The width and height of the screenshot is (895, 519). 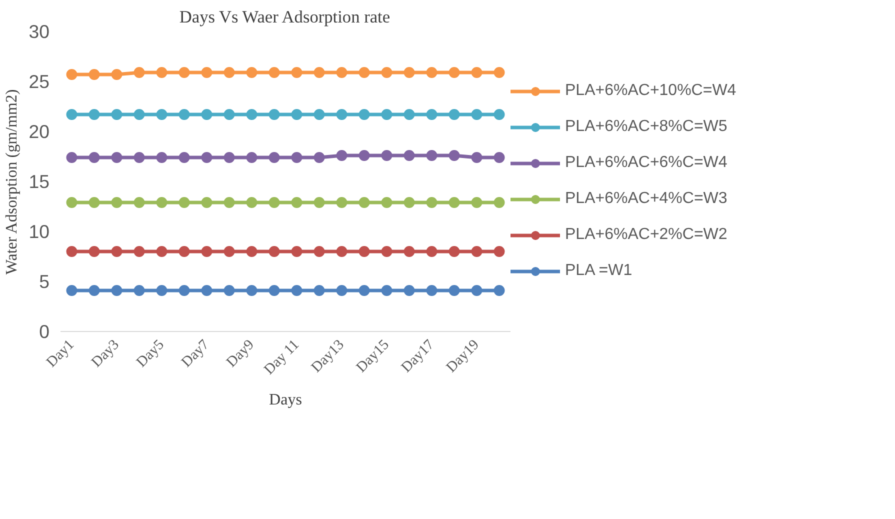 I want to click on x-tick-label: Day 11, so click(x=281, y=357).